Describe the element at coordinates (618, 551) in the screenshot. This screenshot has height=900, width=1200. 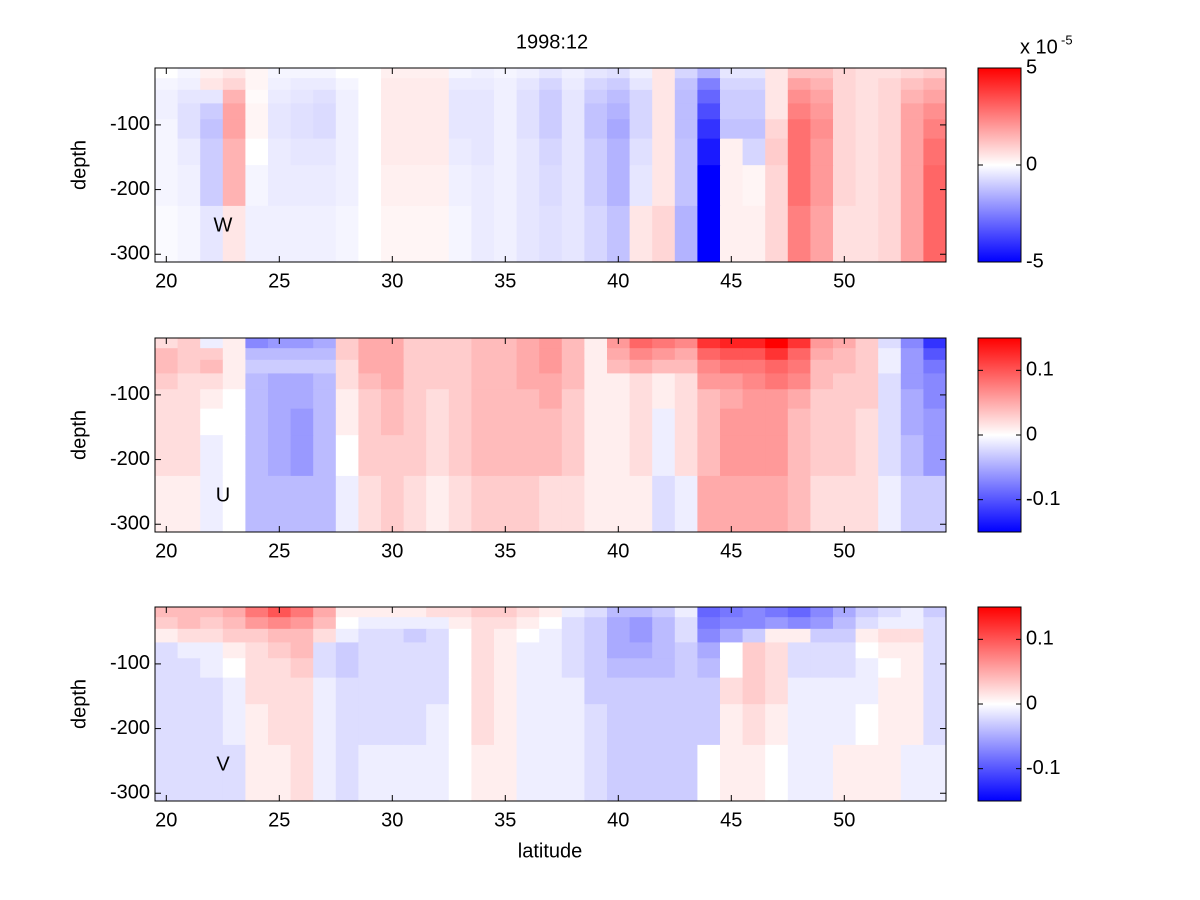
I see `x-tick-label: 40` at that location.